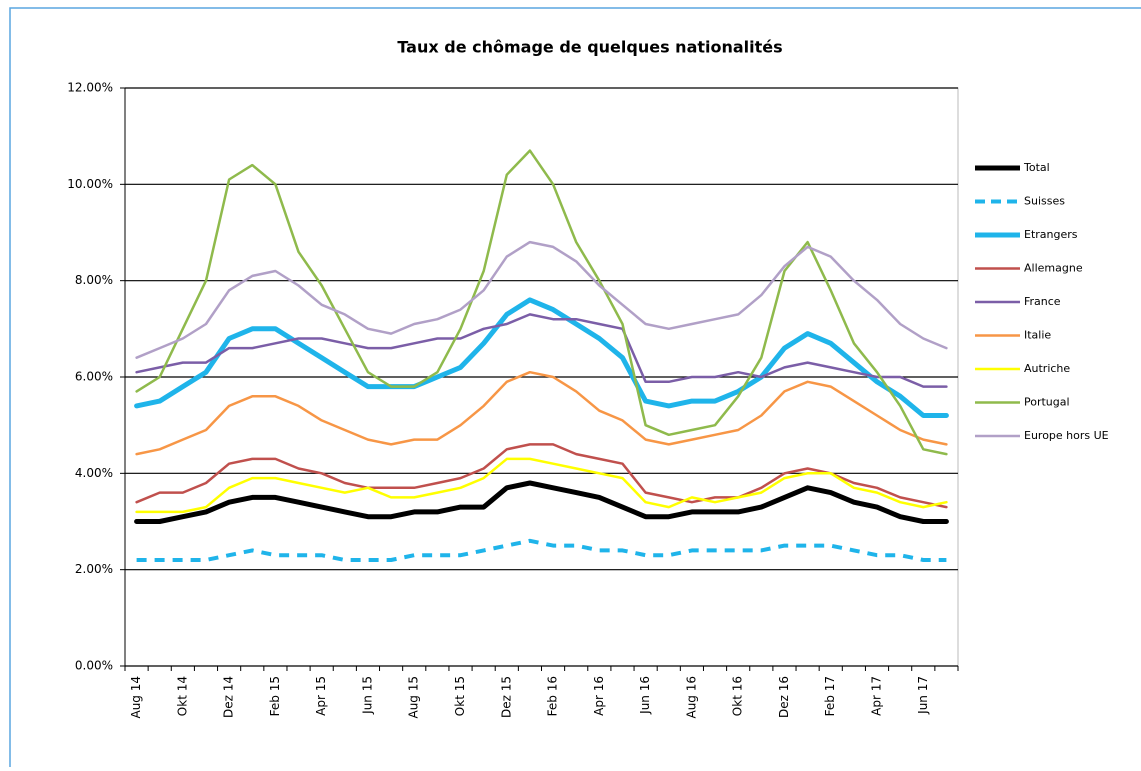 The width and height of the screenshot is (1141, 771). Describe the element at coordinates (923, 695) in the screenshot. I see `x-tick-label: Jun 17` at that location.